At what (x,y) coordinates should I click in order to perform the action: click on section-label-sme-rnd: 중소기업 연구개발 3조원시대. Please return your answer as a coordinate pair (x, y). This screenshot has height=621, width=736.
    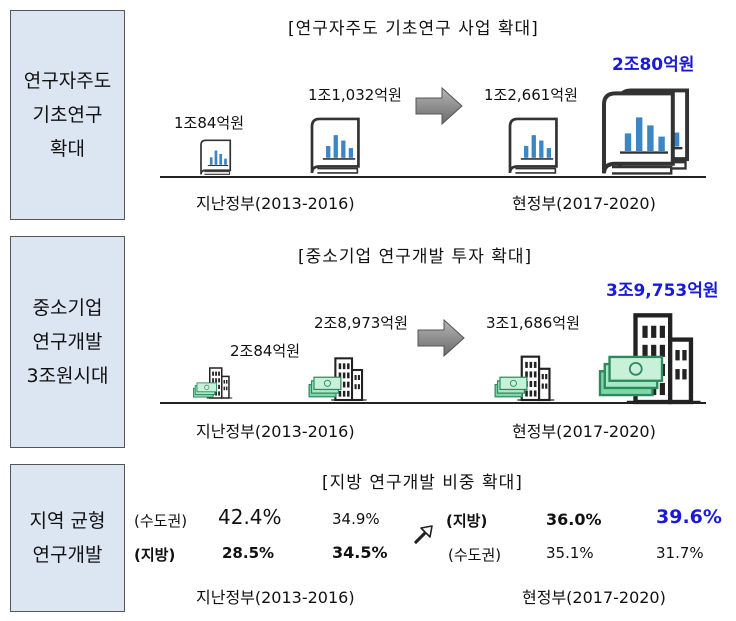
    Looking at the image, I should click on (67, 342).